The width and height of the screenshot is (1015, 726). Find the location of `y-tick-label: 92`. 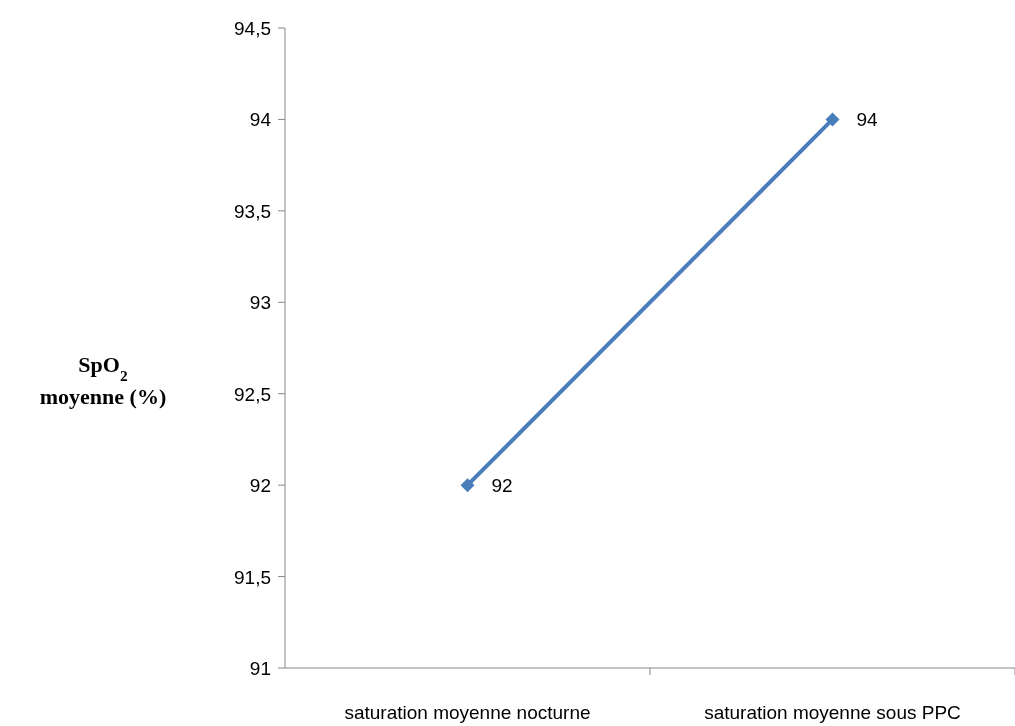

y-tick-label: 92 is located at coordinates (260, 486).